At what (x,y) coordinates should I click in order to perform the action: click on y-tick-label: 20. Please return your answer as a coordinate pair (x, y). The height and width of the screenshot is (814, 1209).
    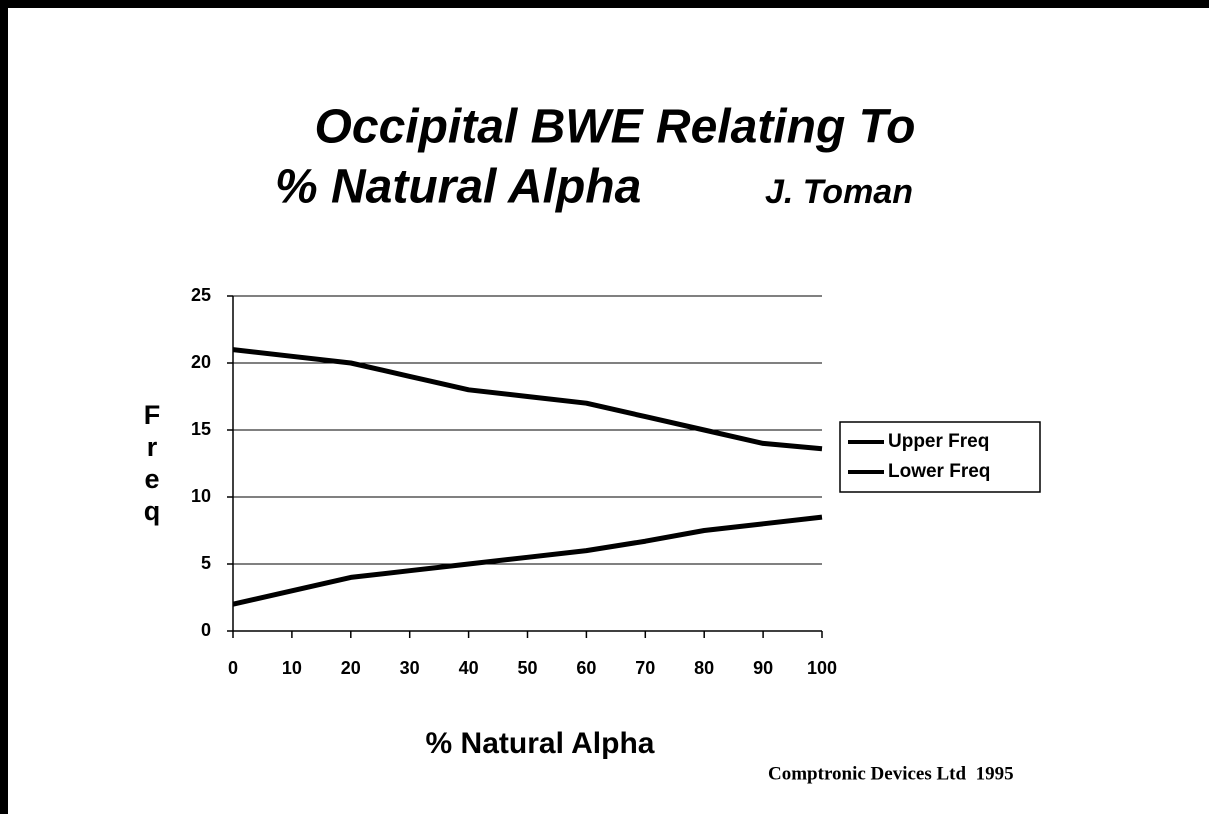
    Looking at the image, I should click on (201, 362).